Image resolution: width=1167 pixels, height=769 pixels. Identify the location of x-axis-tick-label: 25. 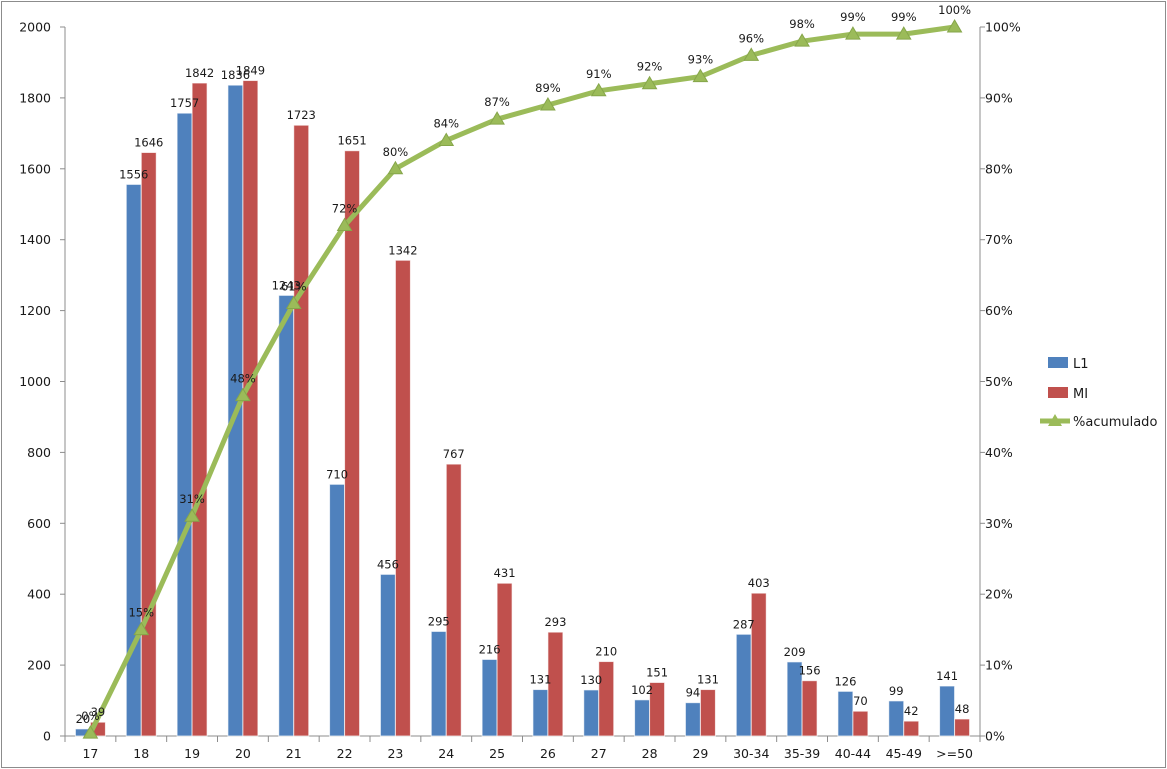
(497, 753).